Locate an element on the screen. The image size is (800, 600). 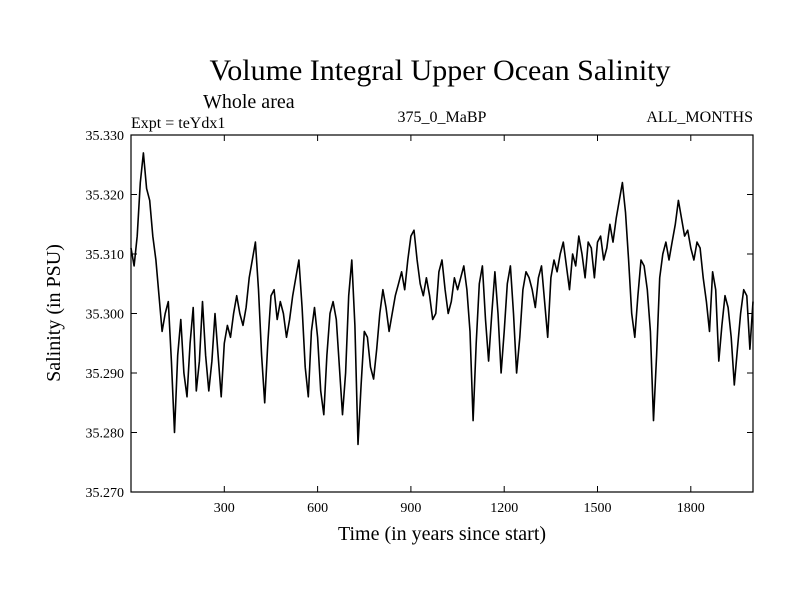
x-tick-label: 1500 is located at coordinates (598, 508).